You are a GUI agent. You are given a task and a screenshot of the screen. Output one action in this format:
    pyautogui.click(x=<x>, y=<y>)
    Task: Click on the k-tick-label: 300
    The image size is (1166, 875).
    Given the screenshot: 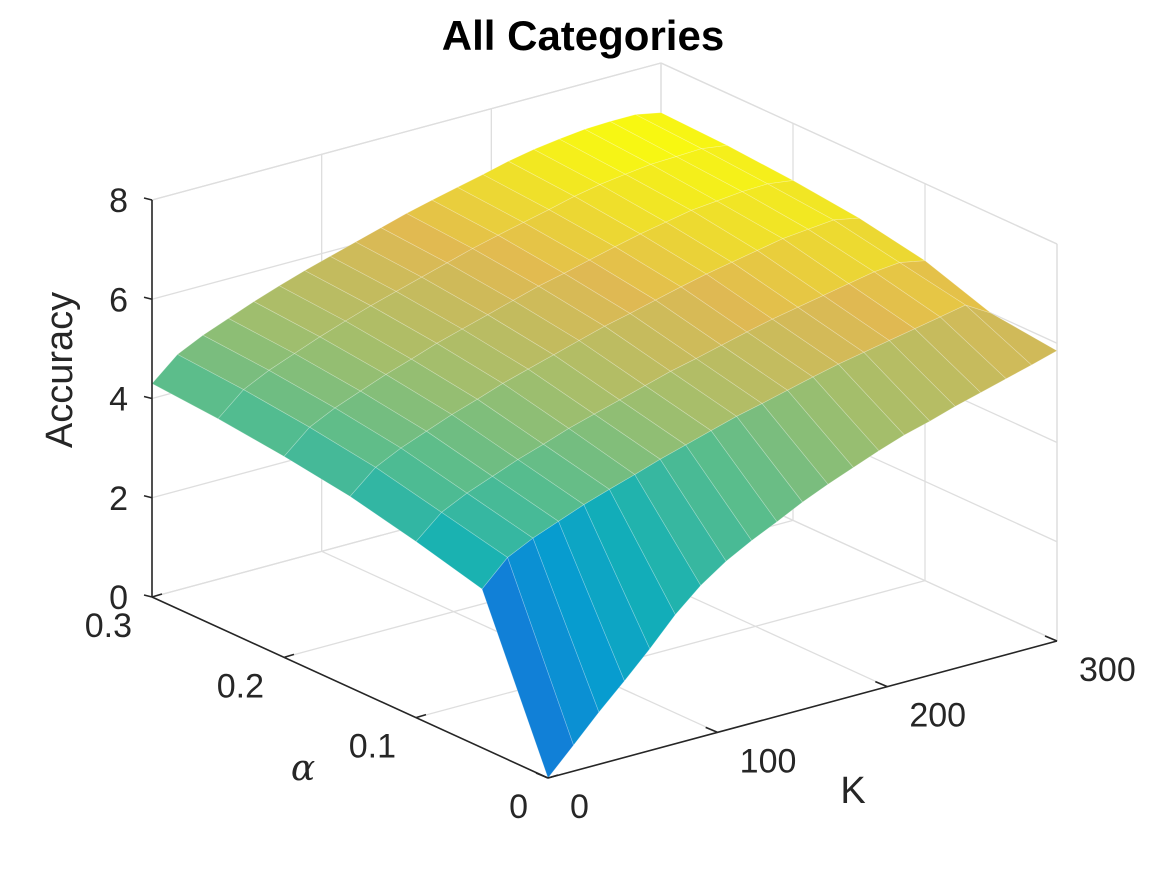 What is the action you would take?
    pyautogui.click(x=1107, y=670)
    